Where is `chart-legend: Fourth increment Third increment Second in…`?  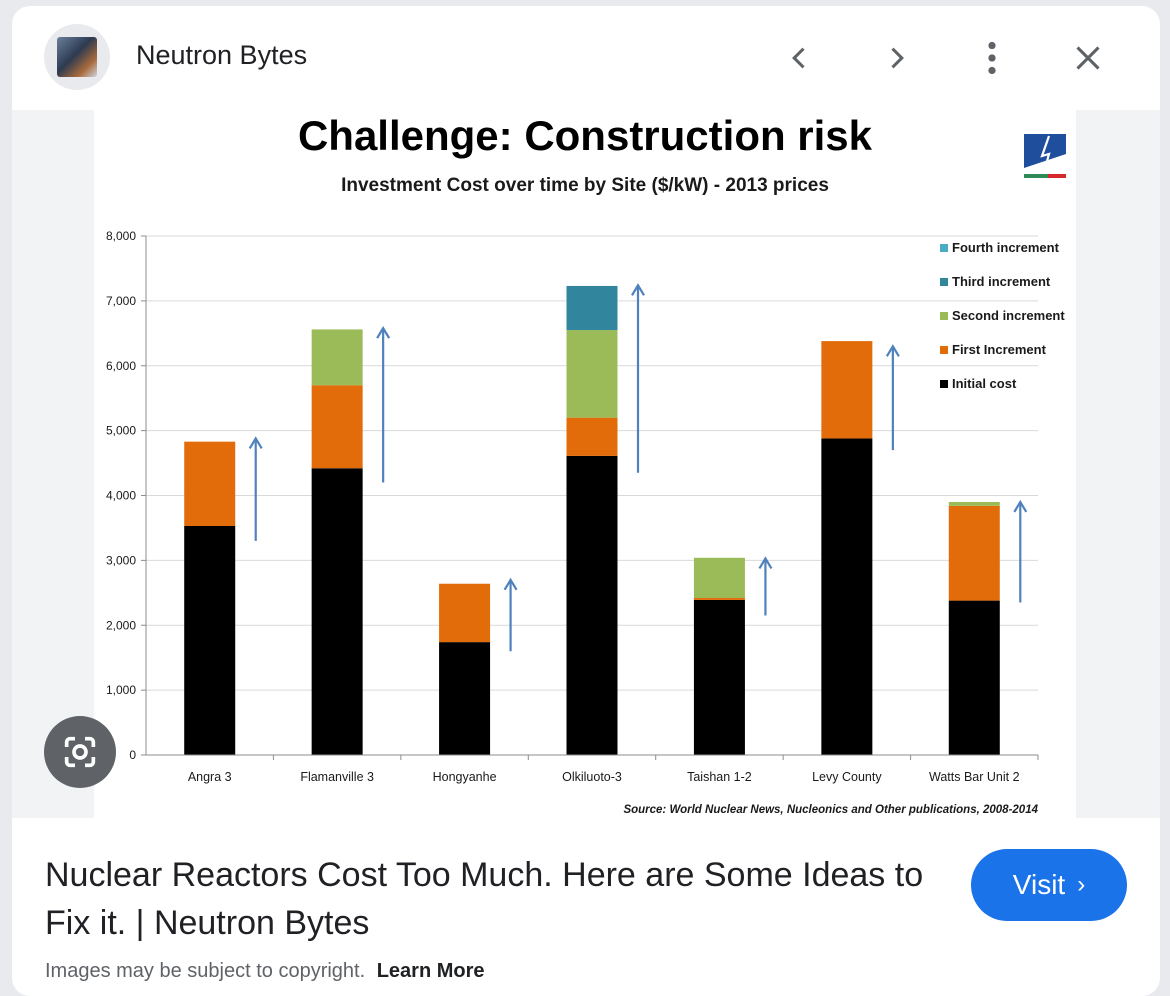 chart-legend: Fourth increment Third increment Second in… is located at coordinates (1002, 315).